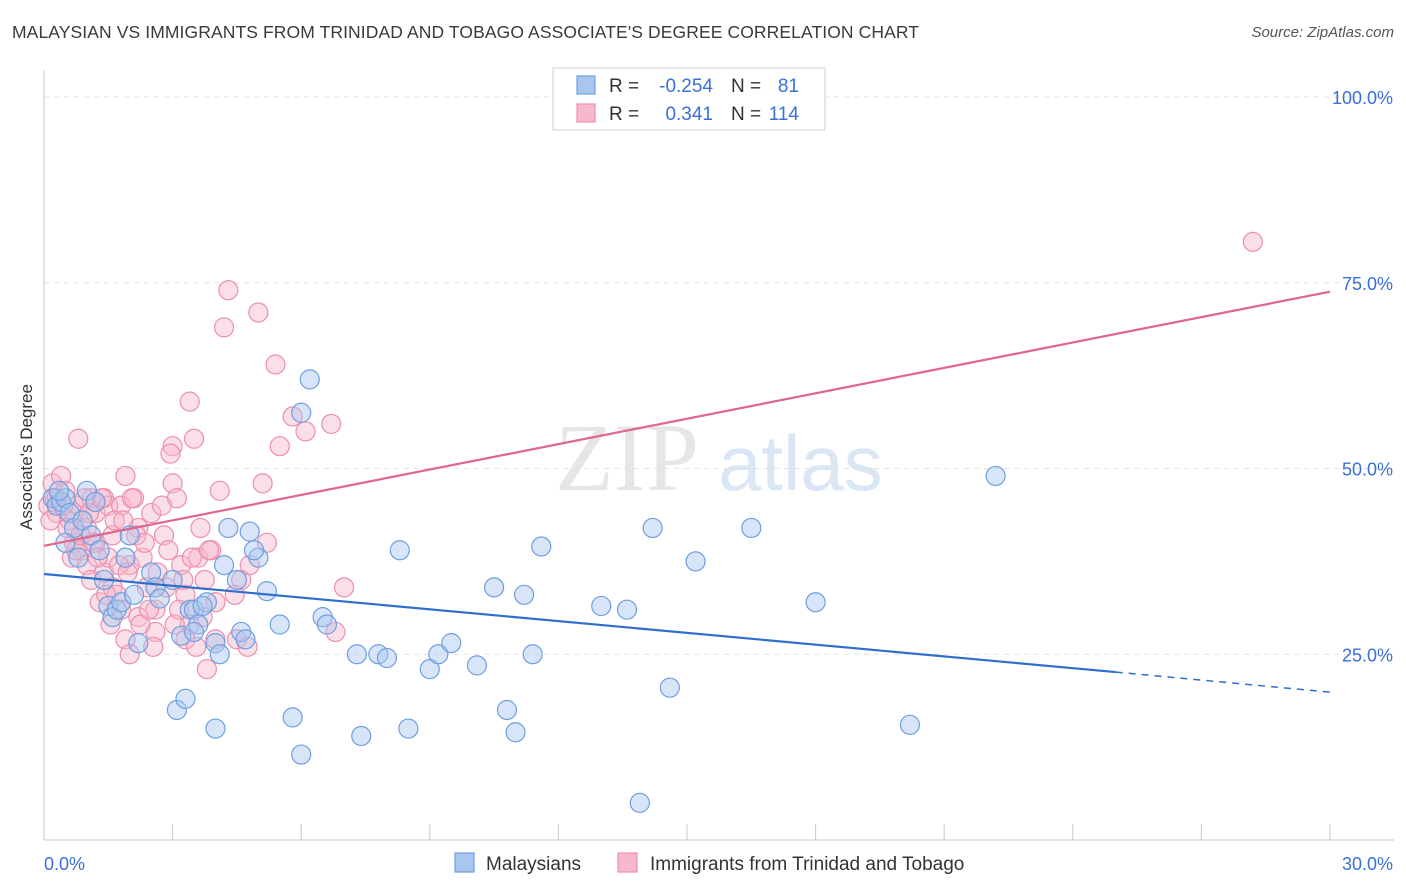 This screenshot has height=892, width=1406. Describe the element at coordinates (686, 86) in the screenshot. I see `legend-r-value-1: -0.254` at that location.